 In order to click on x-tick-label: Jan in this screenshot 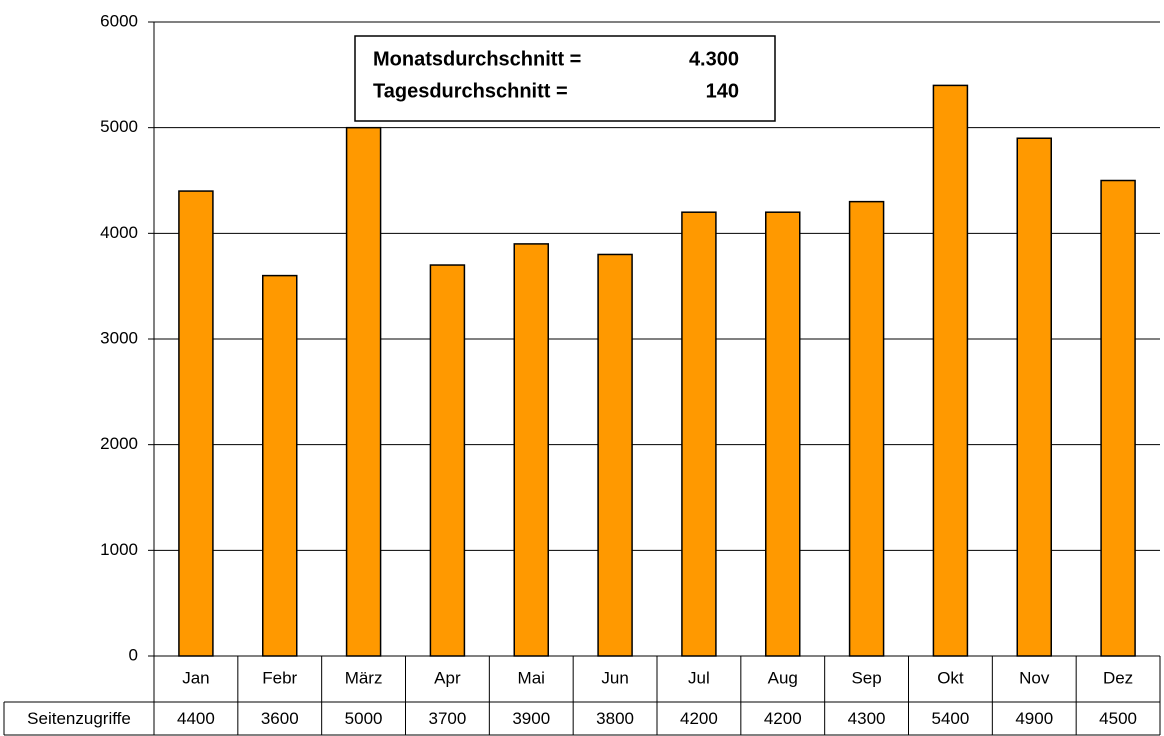, I will do `click(195, 677)`.